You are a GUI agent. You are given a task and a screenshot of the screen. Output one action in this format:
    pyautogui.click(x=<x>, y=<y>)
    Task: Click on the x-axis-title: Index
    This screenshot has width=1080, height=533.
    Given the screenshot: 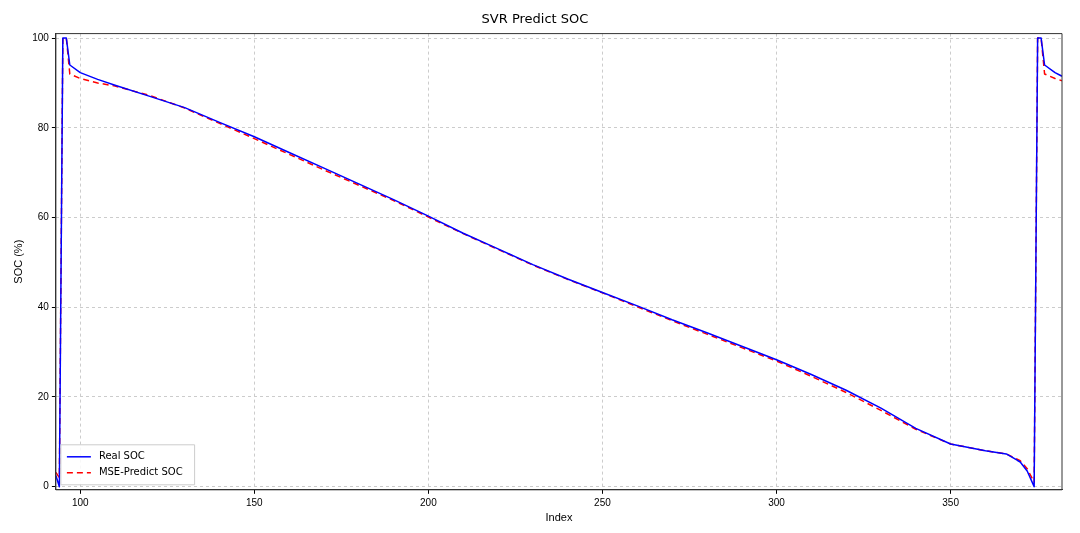 What is the action you would take?
    pyautogui.click(x=559, y=517)
    